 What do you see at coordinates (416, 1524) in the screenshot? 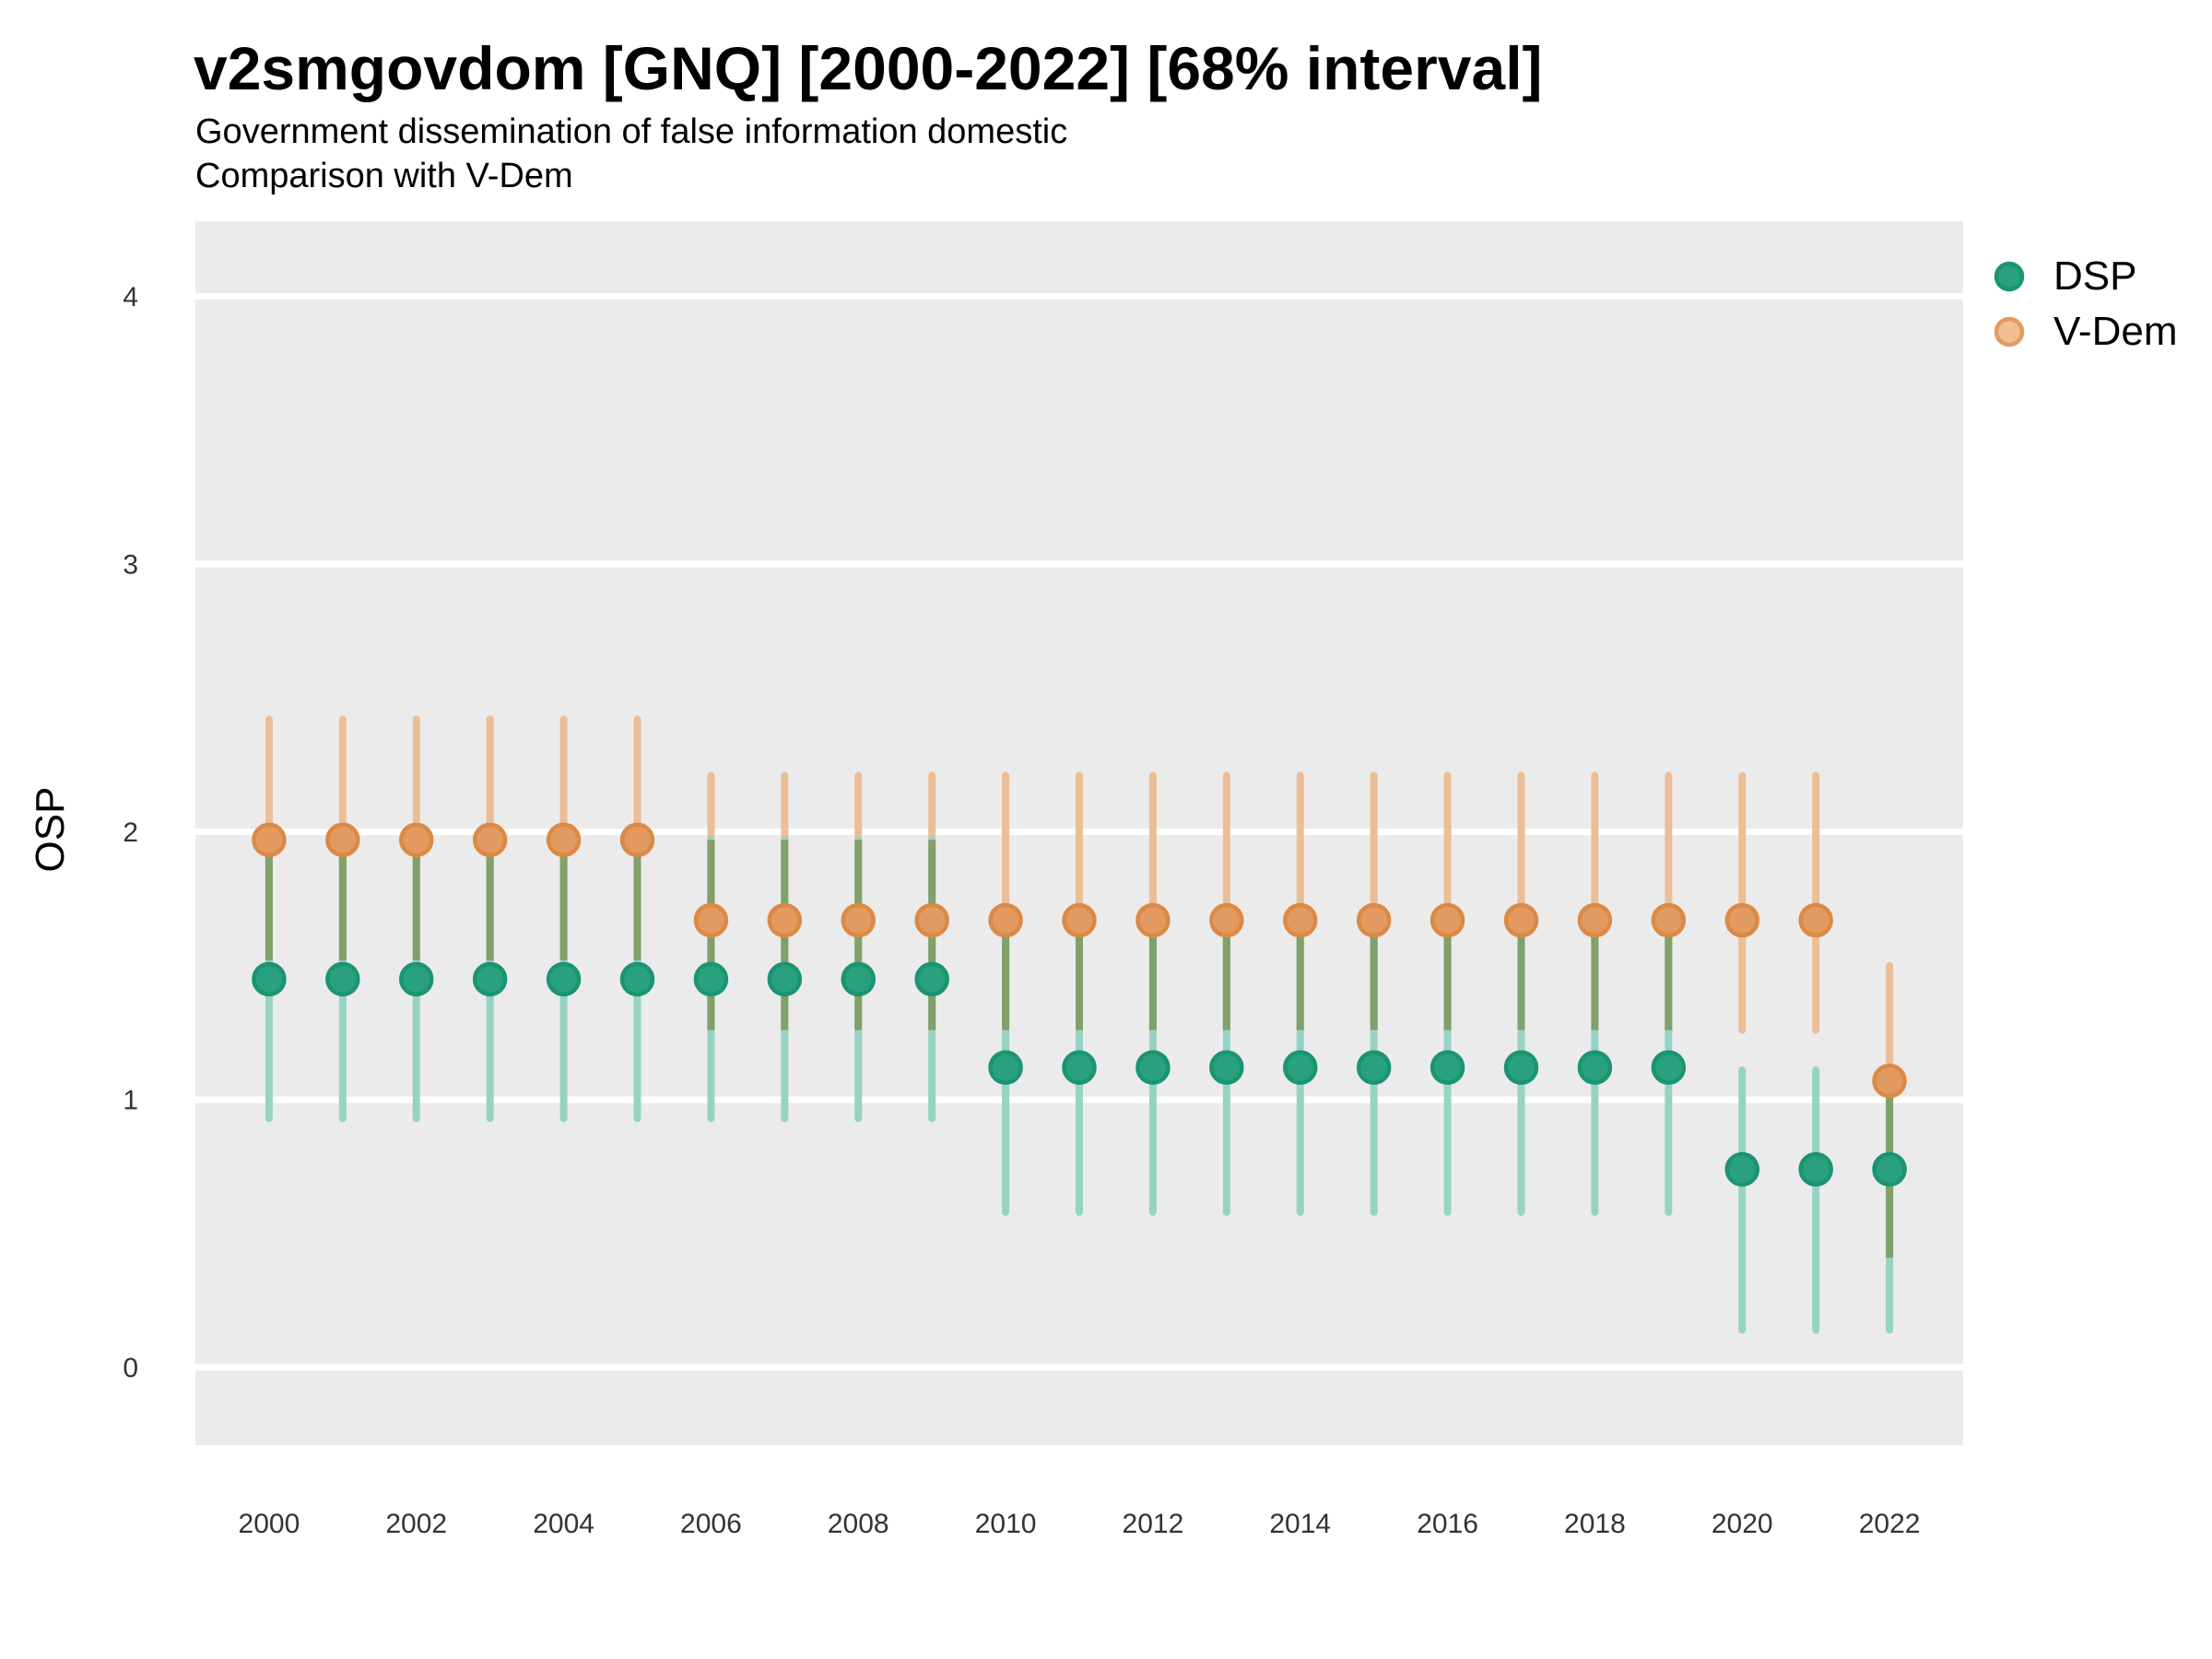
I see `x-tick-label: 2002` at bounding box center [416, 1524].